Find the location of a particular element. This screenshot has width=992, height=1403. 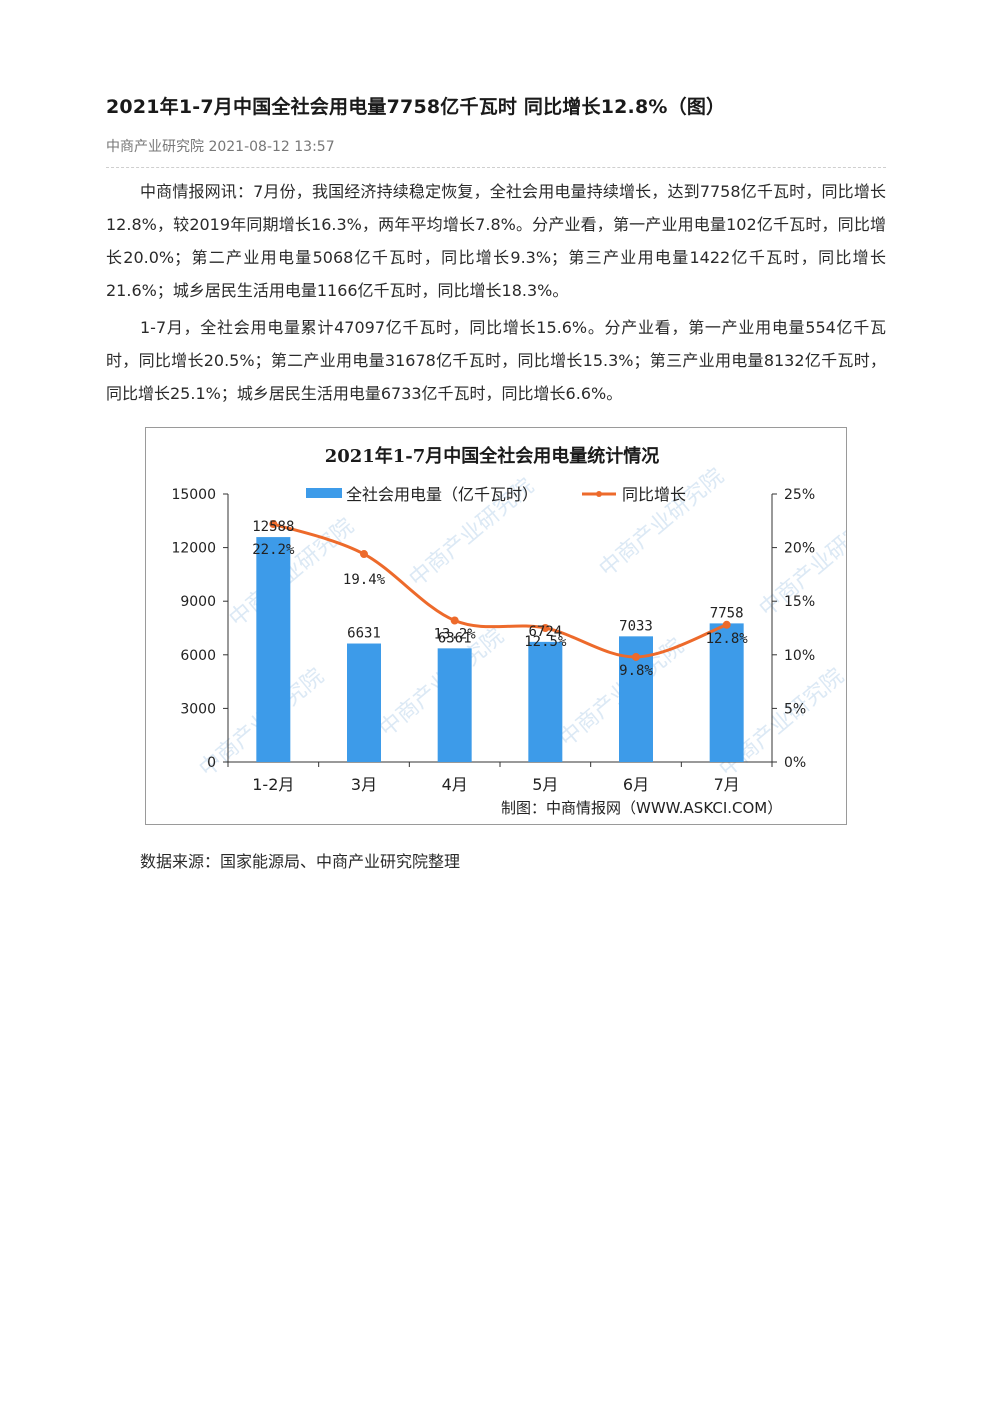

legend-line-marker is located at coordinates (599, 494).